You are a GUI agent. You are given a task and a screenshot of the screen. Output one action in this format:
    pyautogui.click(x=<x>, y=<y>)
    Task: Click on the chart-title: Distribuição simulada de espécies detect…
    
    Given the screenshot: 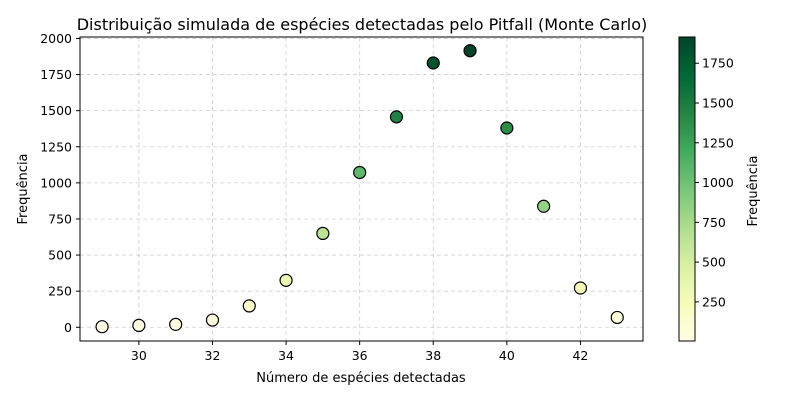 What is the action you would take?
    pyautogui.click(x=362, y=24)
    